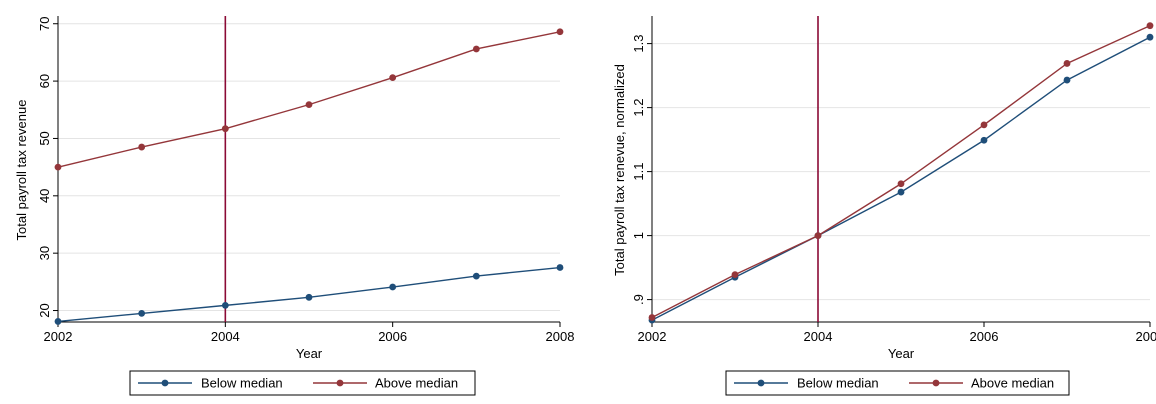 The height and width of the screenshot is (404, 1156). What do you see at coordinates (44, 310) in the screenshot?
I see `y-tick-label: 20` at bounding box center [44, 310].